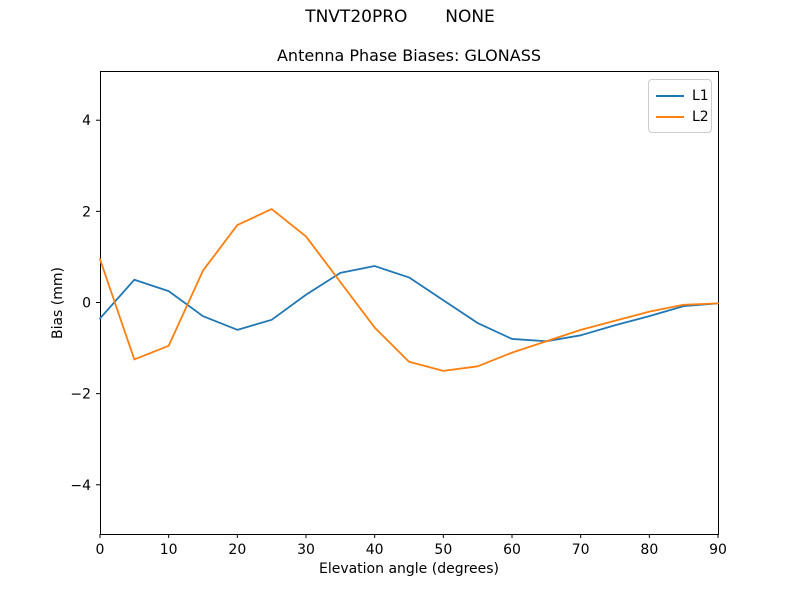 This screenshot has width=800, height=600. I want to click on series-line-l1, so click(409, 304).